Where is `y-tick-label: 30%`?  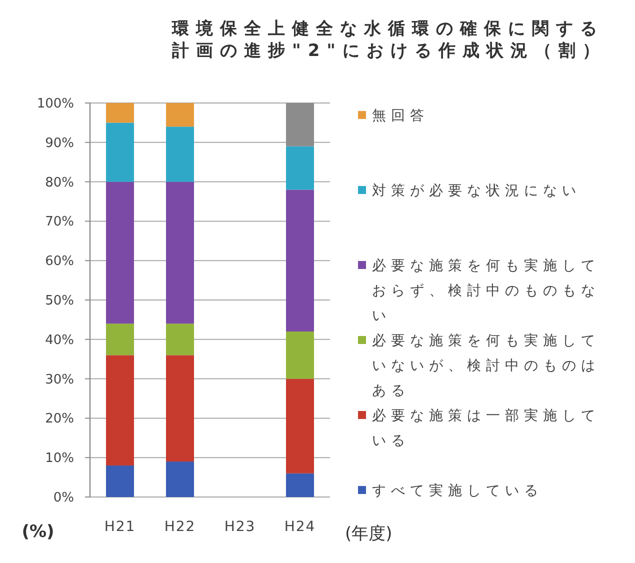 y-tick-label: 30% is located at coordinates (59, 380).